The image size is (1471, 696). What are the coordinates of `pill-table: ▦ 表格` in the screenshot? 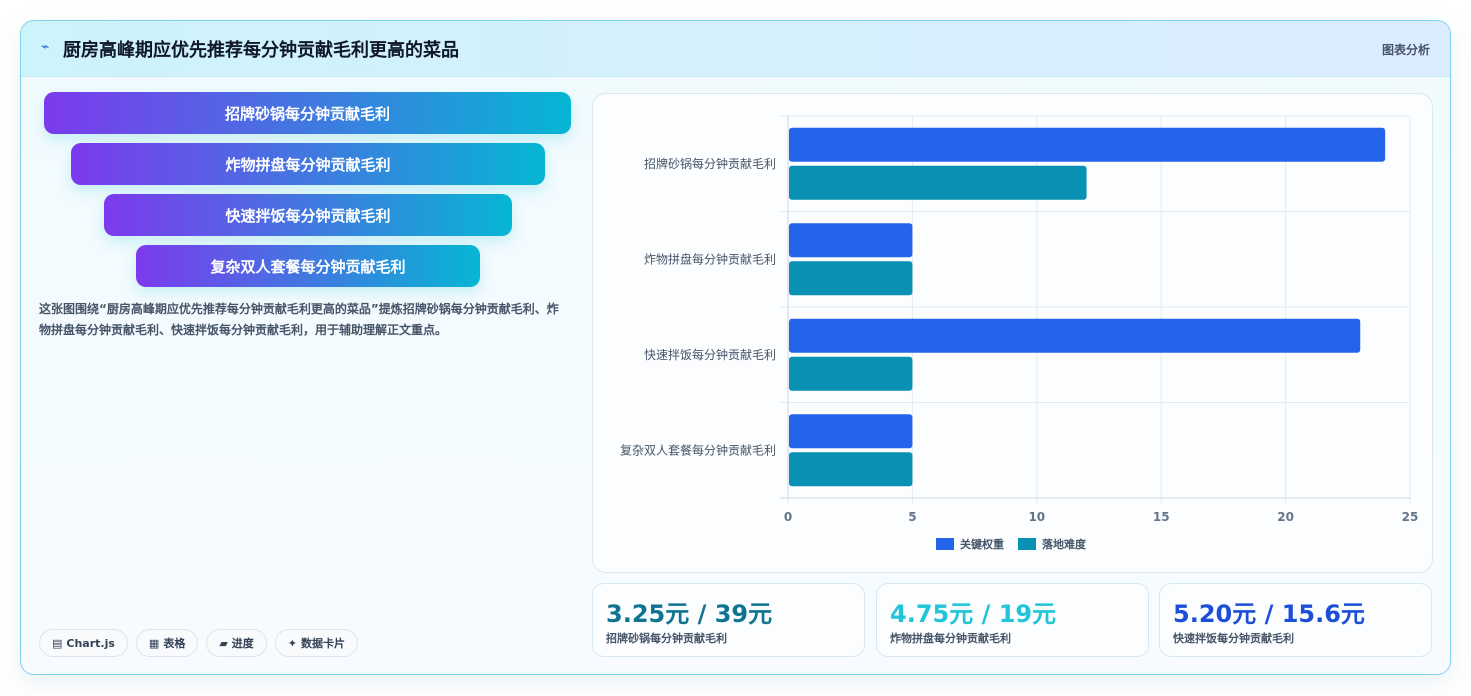 It's located at (167, 643).